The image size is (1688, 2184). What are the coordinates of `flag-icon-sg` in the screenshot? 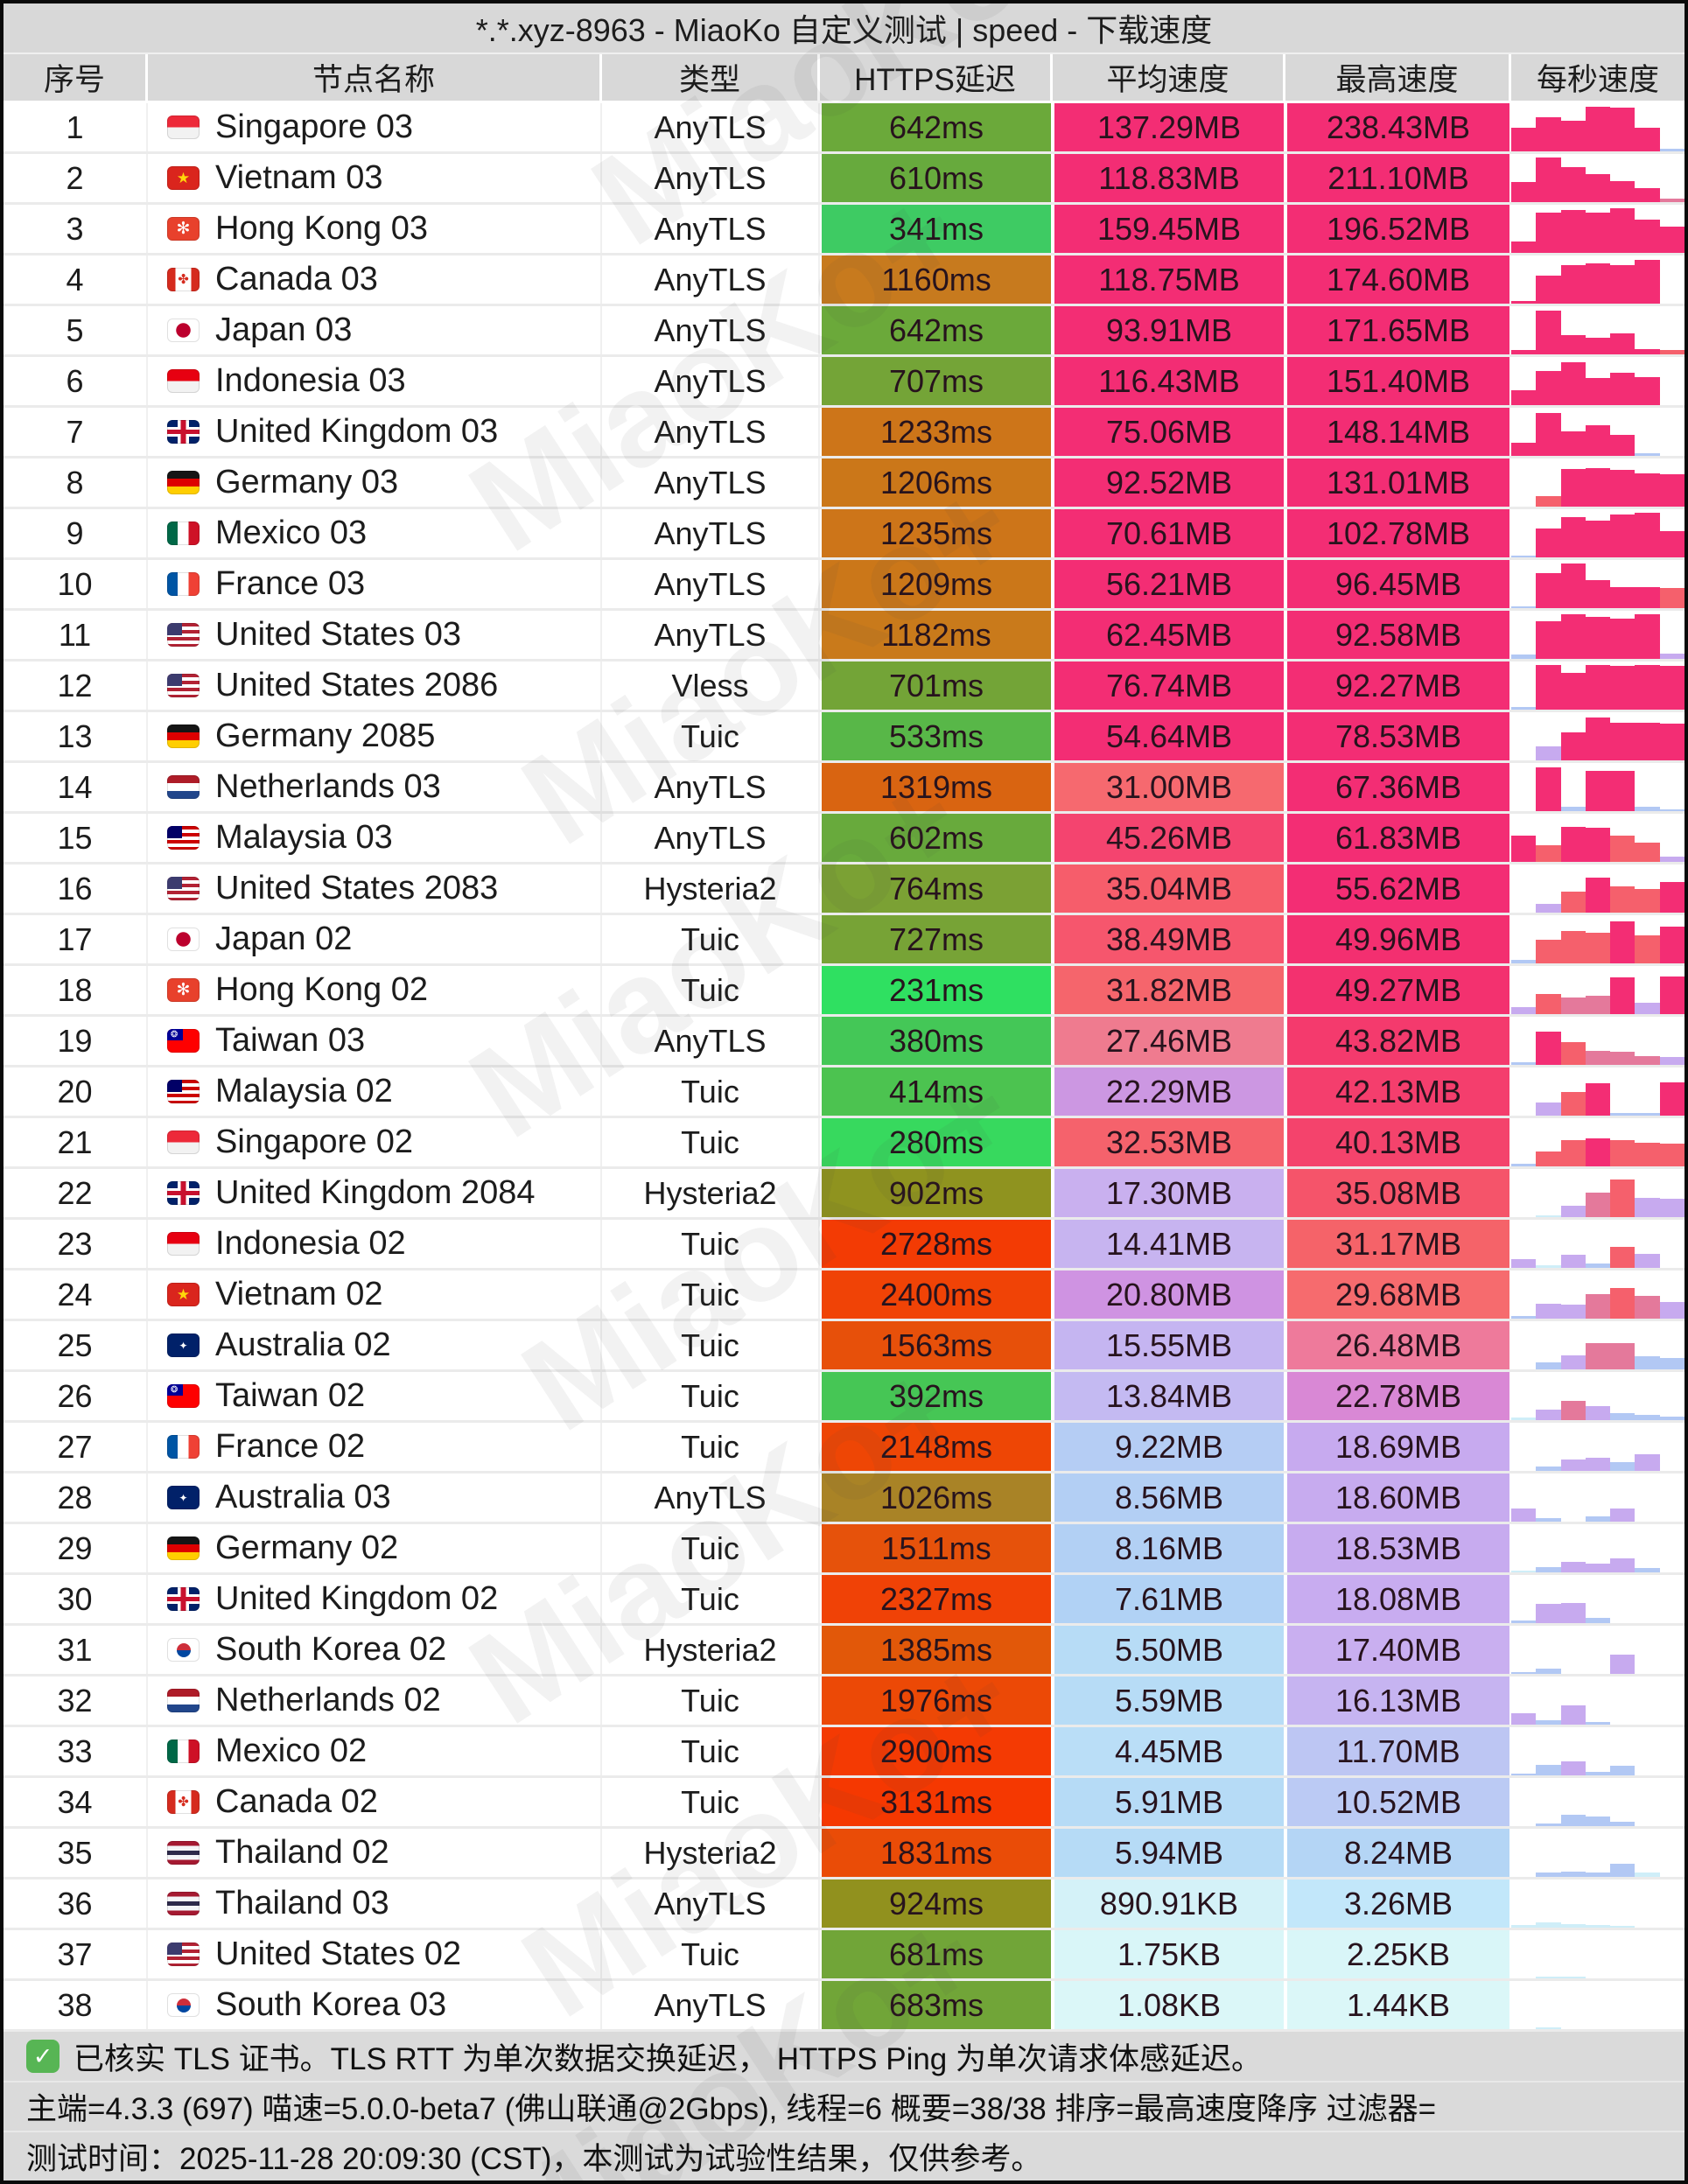 It's located at (183, 127).